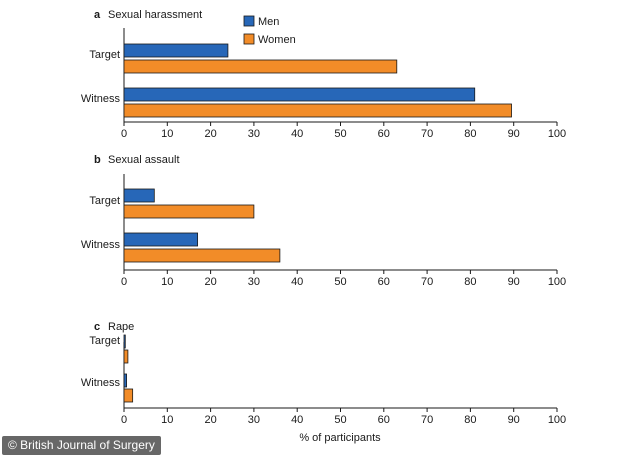  What do you see at coordinates (97, 160) in the screenshot?
I see `panel-letter: b` at bounding box center [97, 160].